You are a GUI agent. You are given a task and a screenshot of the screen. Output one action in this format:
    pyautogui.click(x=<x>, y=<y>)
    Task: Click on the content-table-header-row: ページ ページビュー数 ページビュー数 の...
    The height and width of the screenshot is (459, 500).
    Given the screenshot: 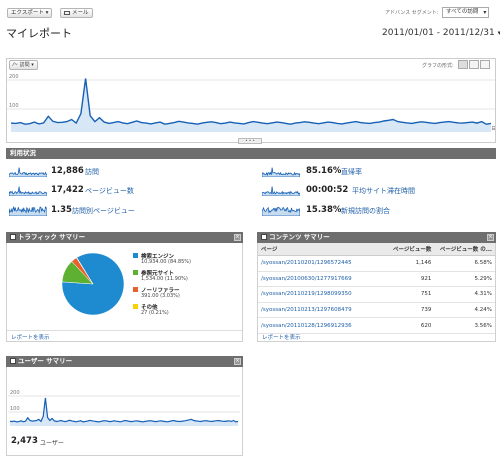 What is the action you would take?
    pyautogui.click(x=376, y=249)
    